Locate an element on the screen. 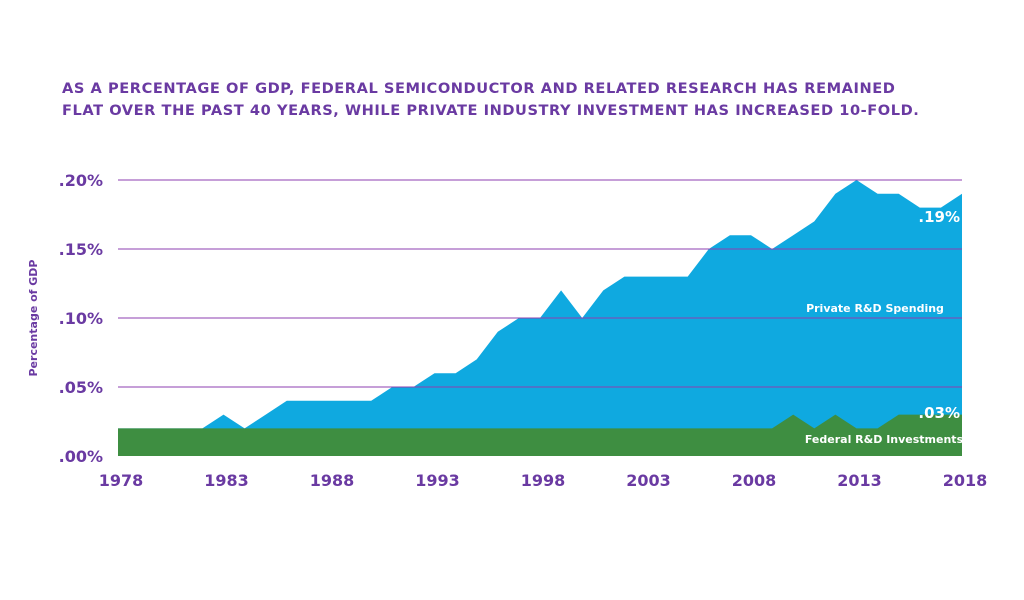  area-series-federal is located at coordinates (540, 435).